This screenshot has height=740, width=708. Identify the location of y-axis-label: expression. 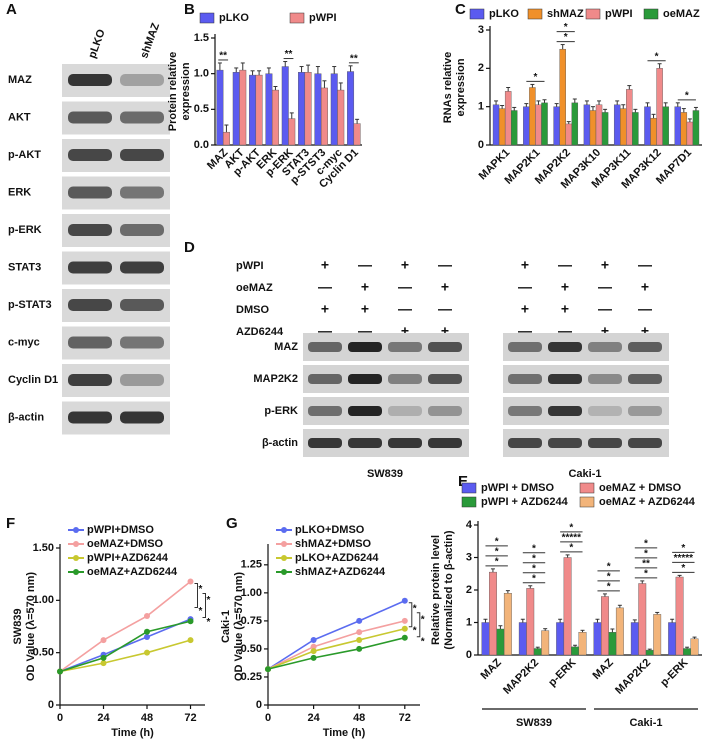
(461, 87).